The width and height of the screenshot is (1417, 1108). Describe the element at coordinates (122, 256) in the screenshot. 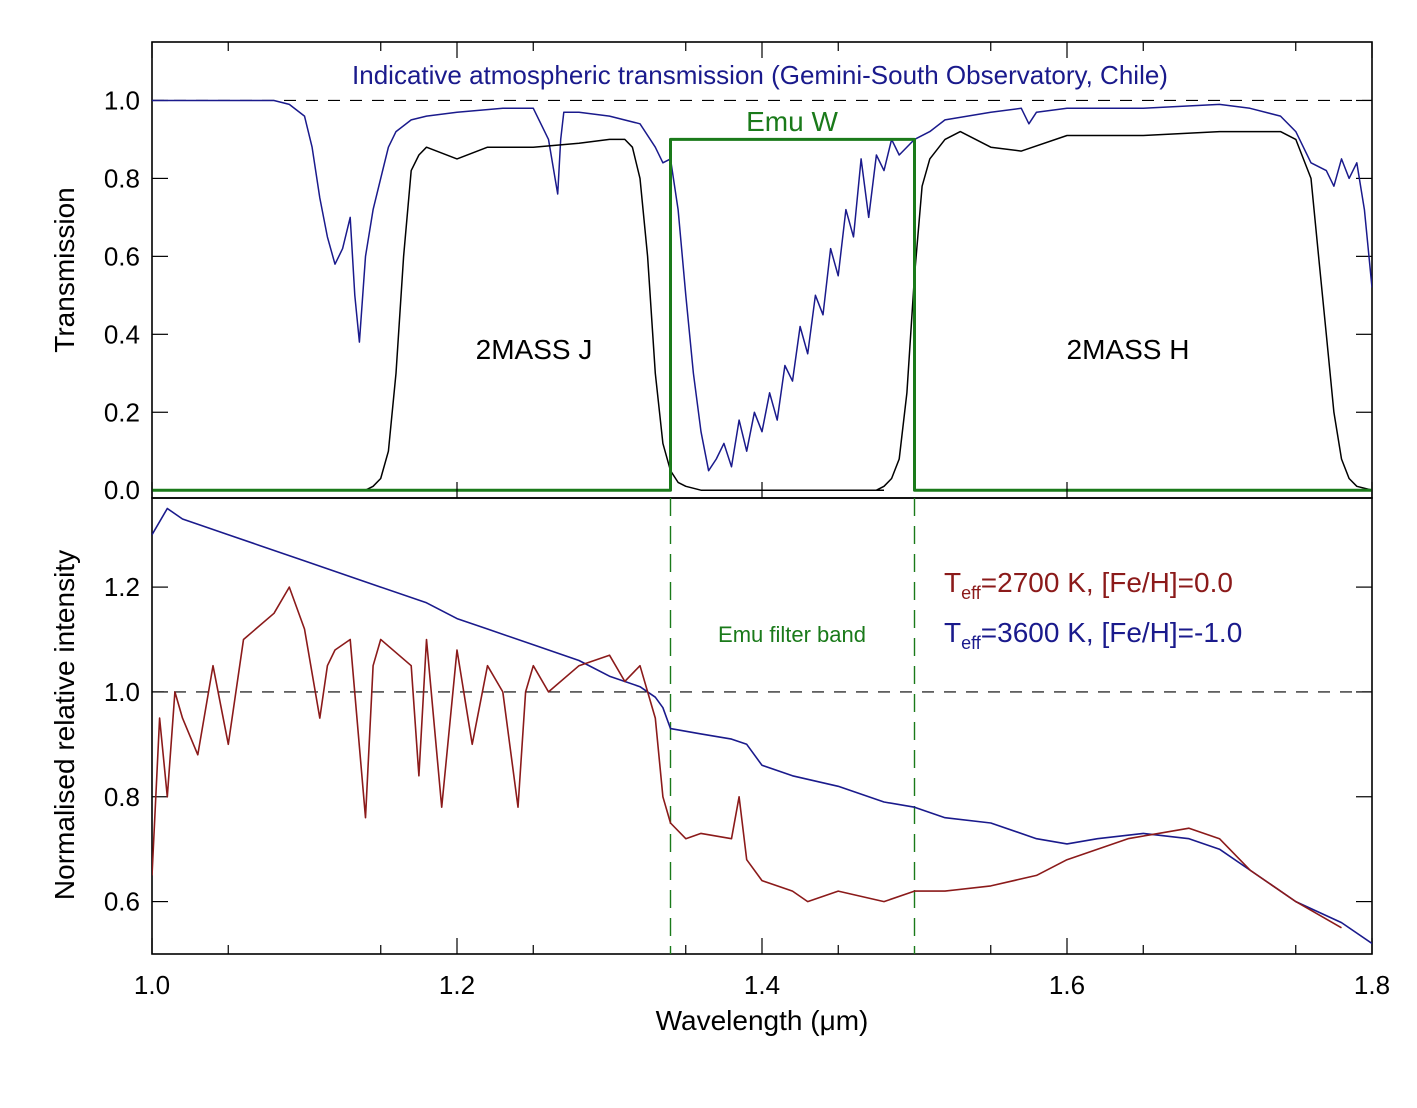

I see `top-ytick-label: 0.6` at that location.